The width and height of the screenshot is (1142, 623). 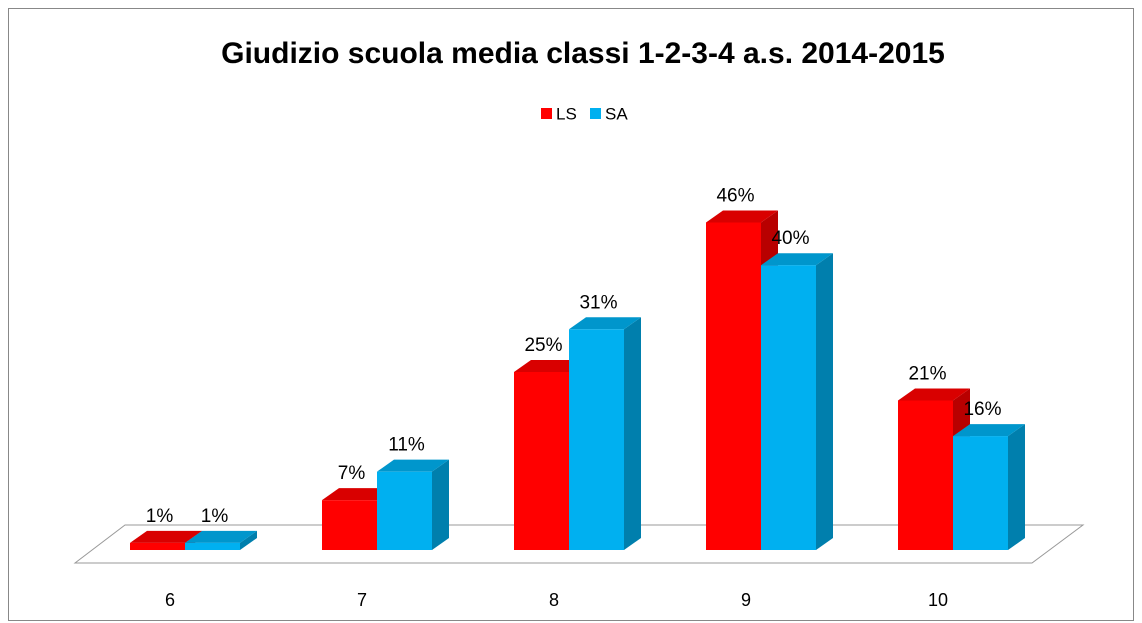 What do you see at coordinates (746, 600) in the screenshot?
I see `x-tick-label: 9` at bounding box center [746, 600].